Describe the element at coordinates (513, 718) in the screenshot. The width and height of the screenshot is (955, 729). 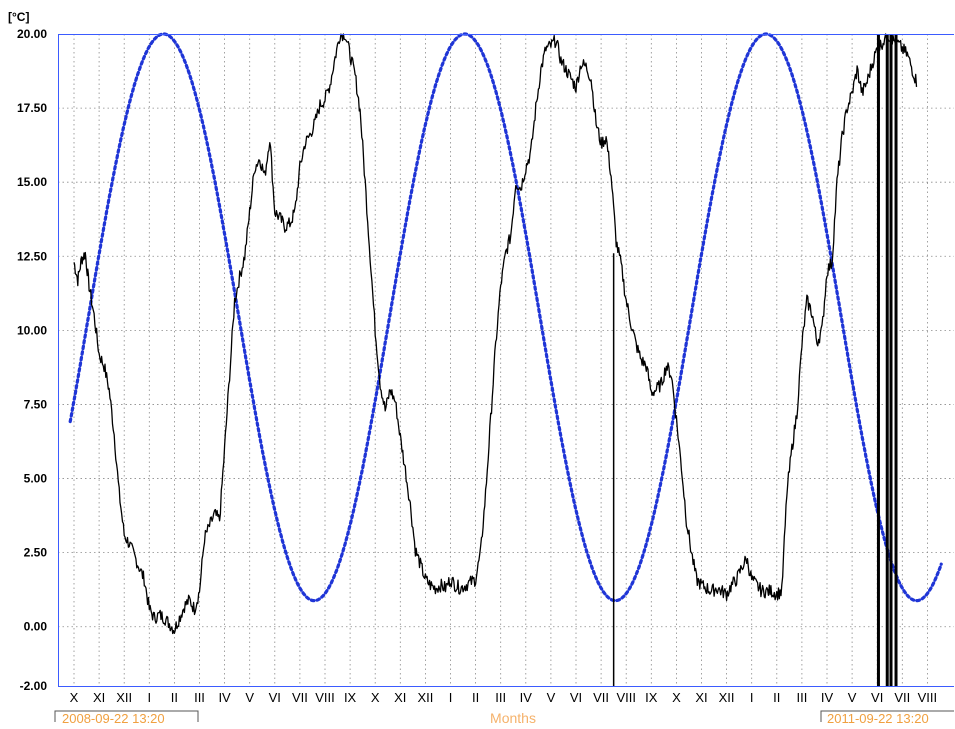
I see `x-axis-label: Months` at that location.